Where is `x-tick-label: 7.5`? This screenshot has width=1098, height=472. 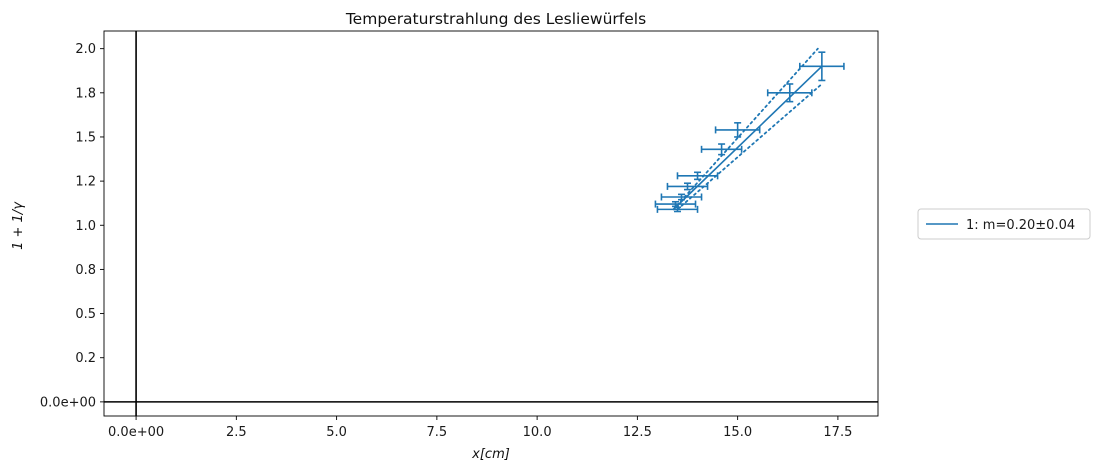
x-tick-label: 7.5 is located at coordinates (437, 432).